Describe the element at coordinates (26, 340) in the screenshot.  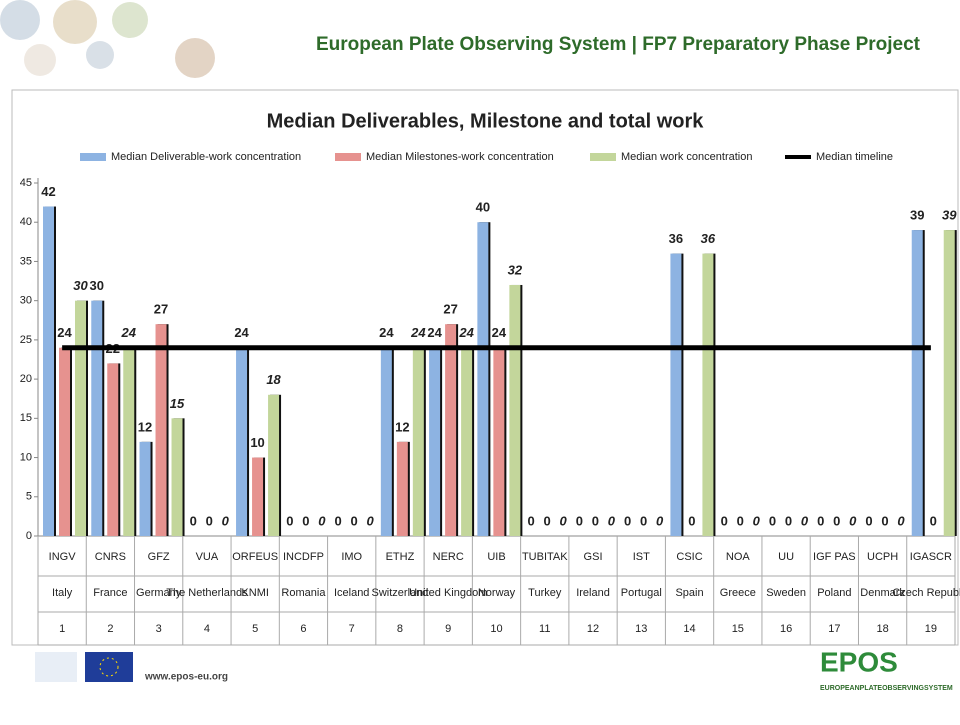
I see `y-tick-label: 25` at that location.